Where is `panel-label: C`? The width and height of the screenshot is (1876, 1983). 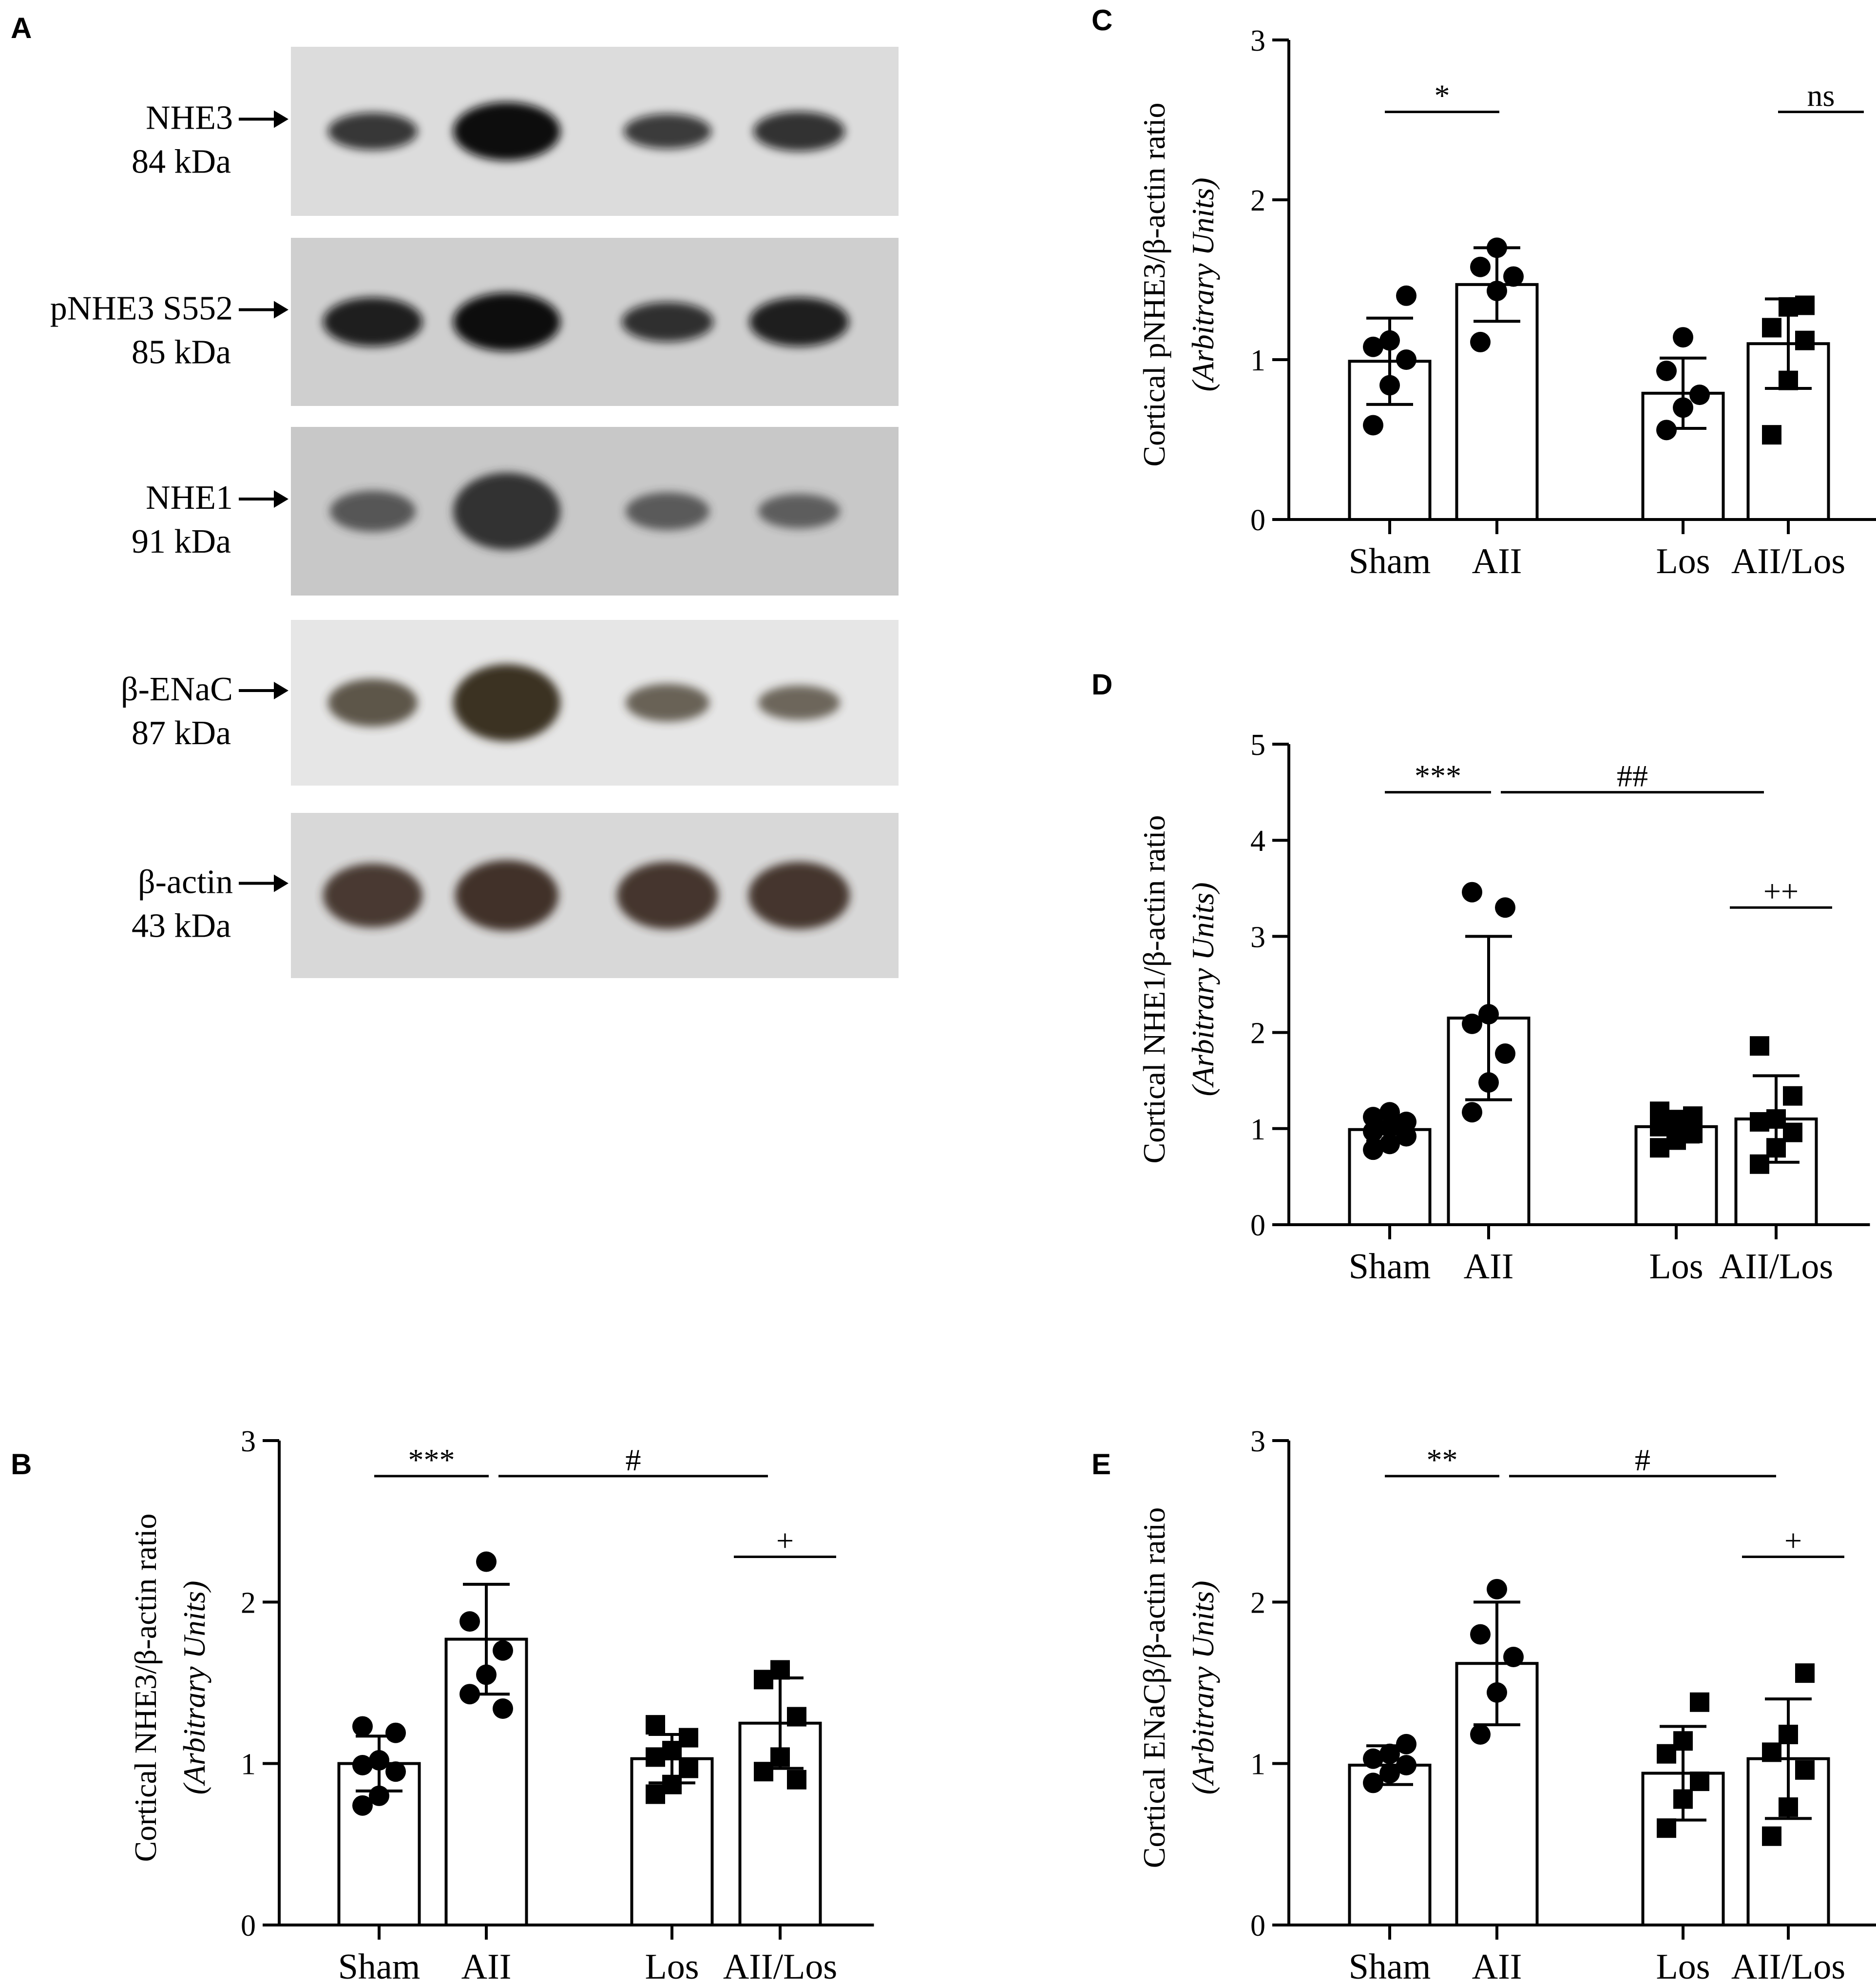
panel-label: C is located at coordinates (1101, 20).